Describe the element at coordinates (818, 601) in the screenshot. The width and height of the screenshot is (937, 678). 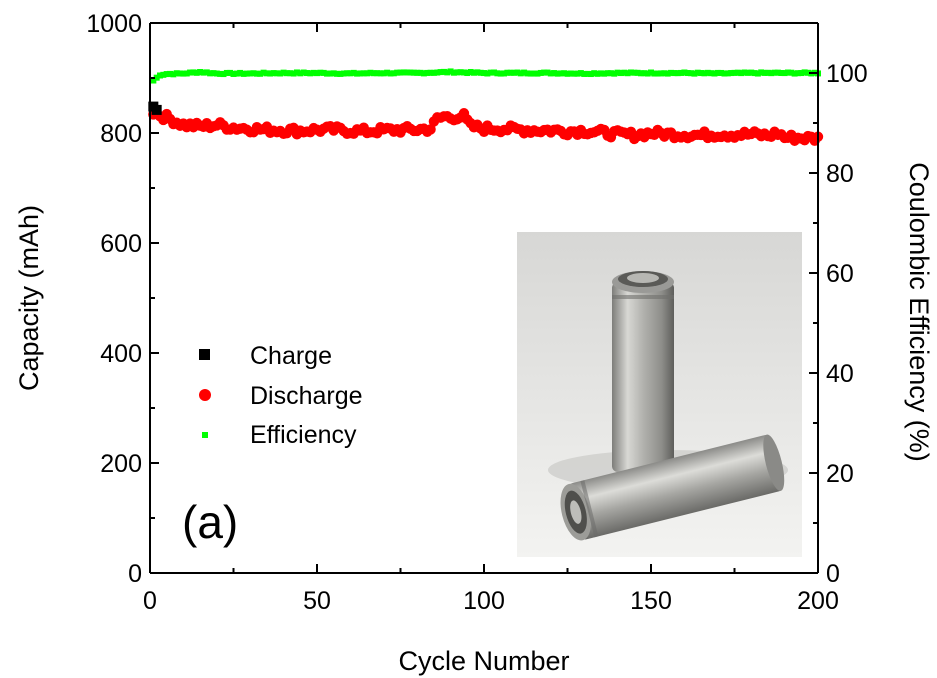
I see `x-tick-label: 200` at that location.